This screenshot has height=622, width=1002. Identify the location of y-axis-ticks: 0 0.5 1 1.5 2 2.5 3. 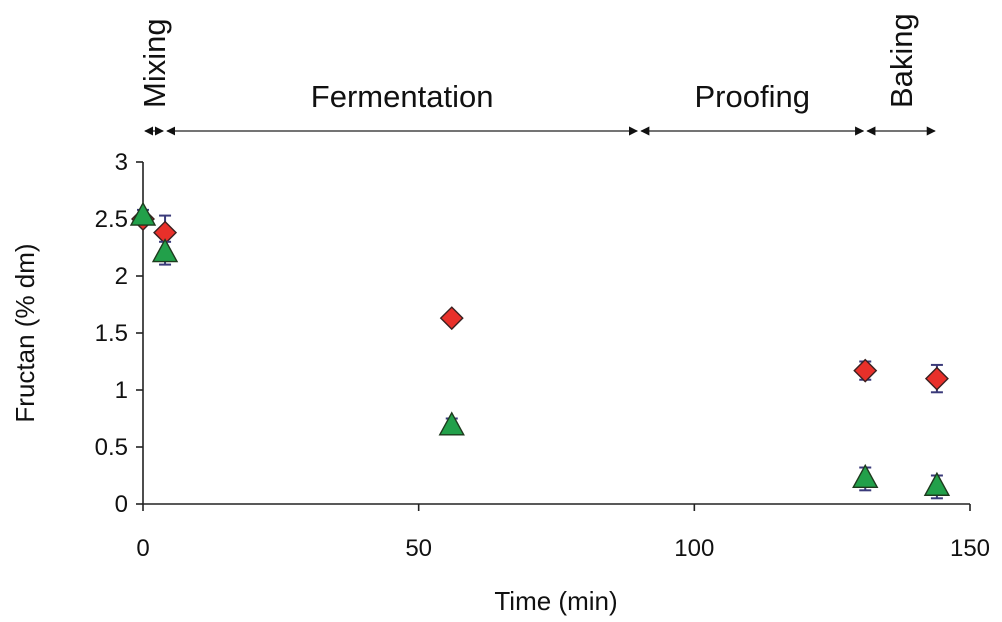
(119, 333).